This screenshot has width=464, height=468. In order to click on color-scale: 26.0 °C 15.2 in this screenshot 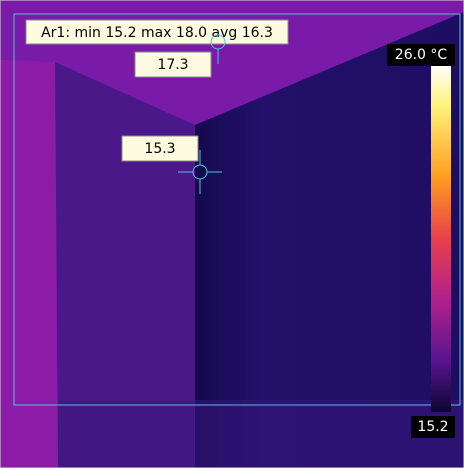, I will do `click(421, 241)`.